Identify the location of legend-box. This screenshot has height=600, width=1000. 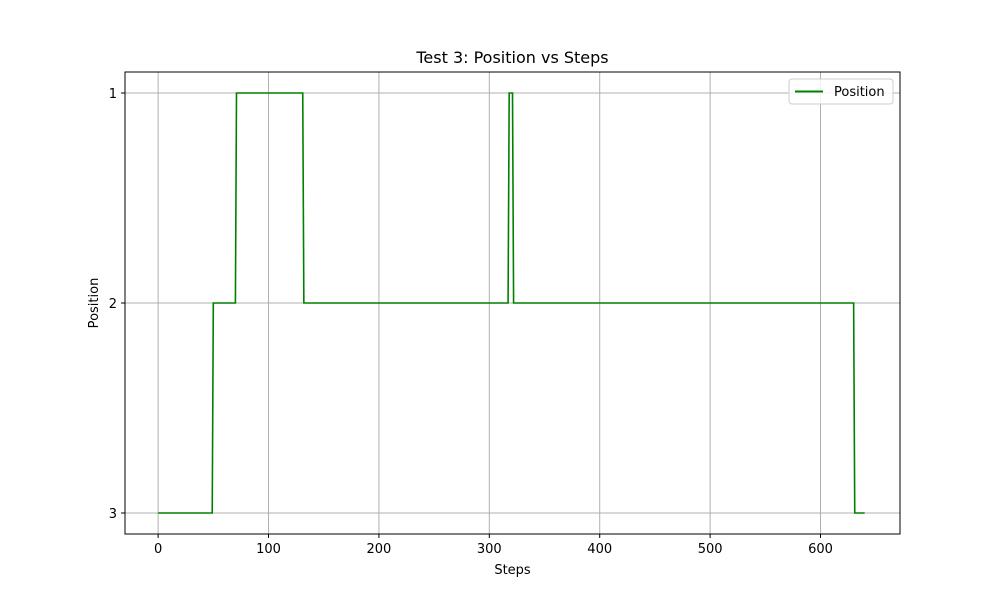
(841, 91).